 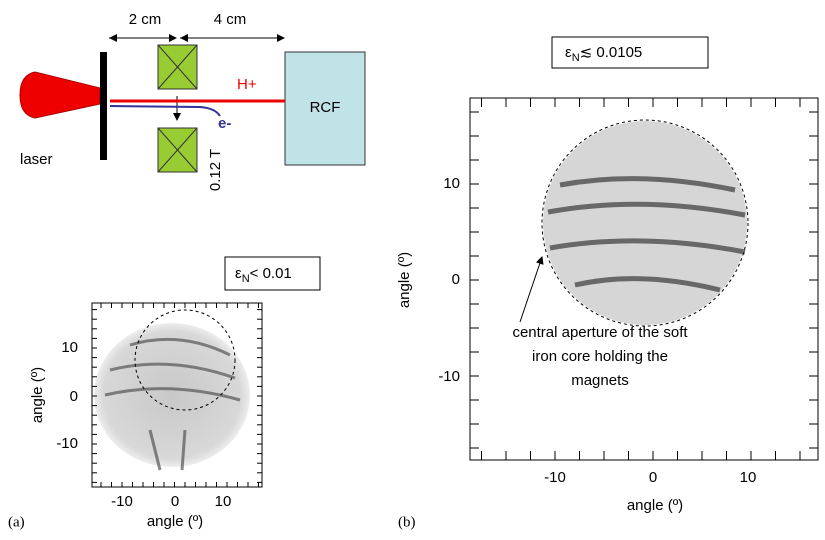 I want to click on panel-label: (b), so click(x=407, y=522).